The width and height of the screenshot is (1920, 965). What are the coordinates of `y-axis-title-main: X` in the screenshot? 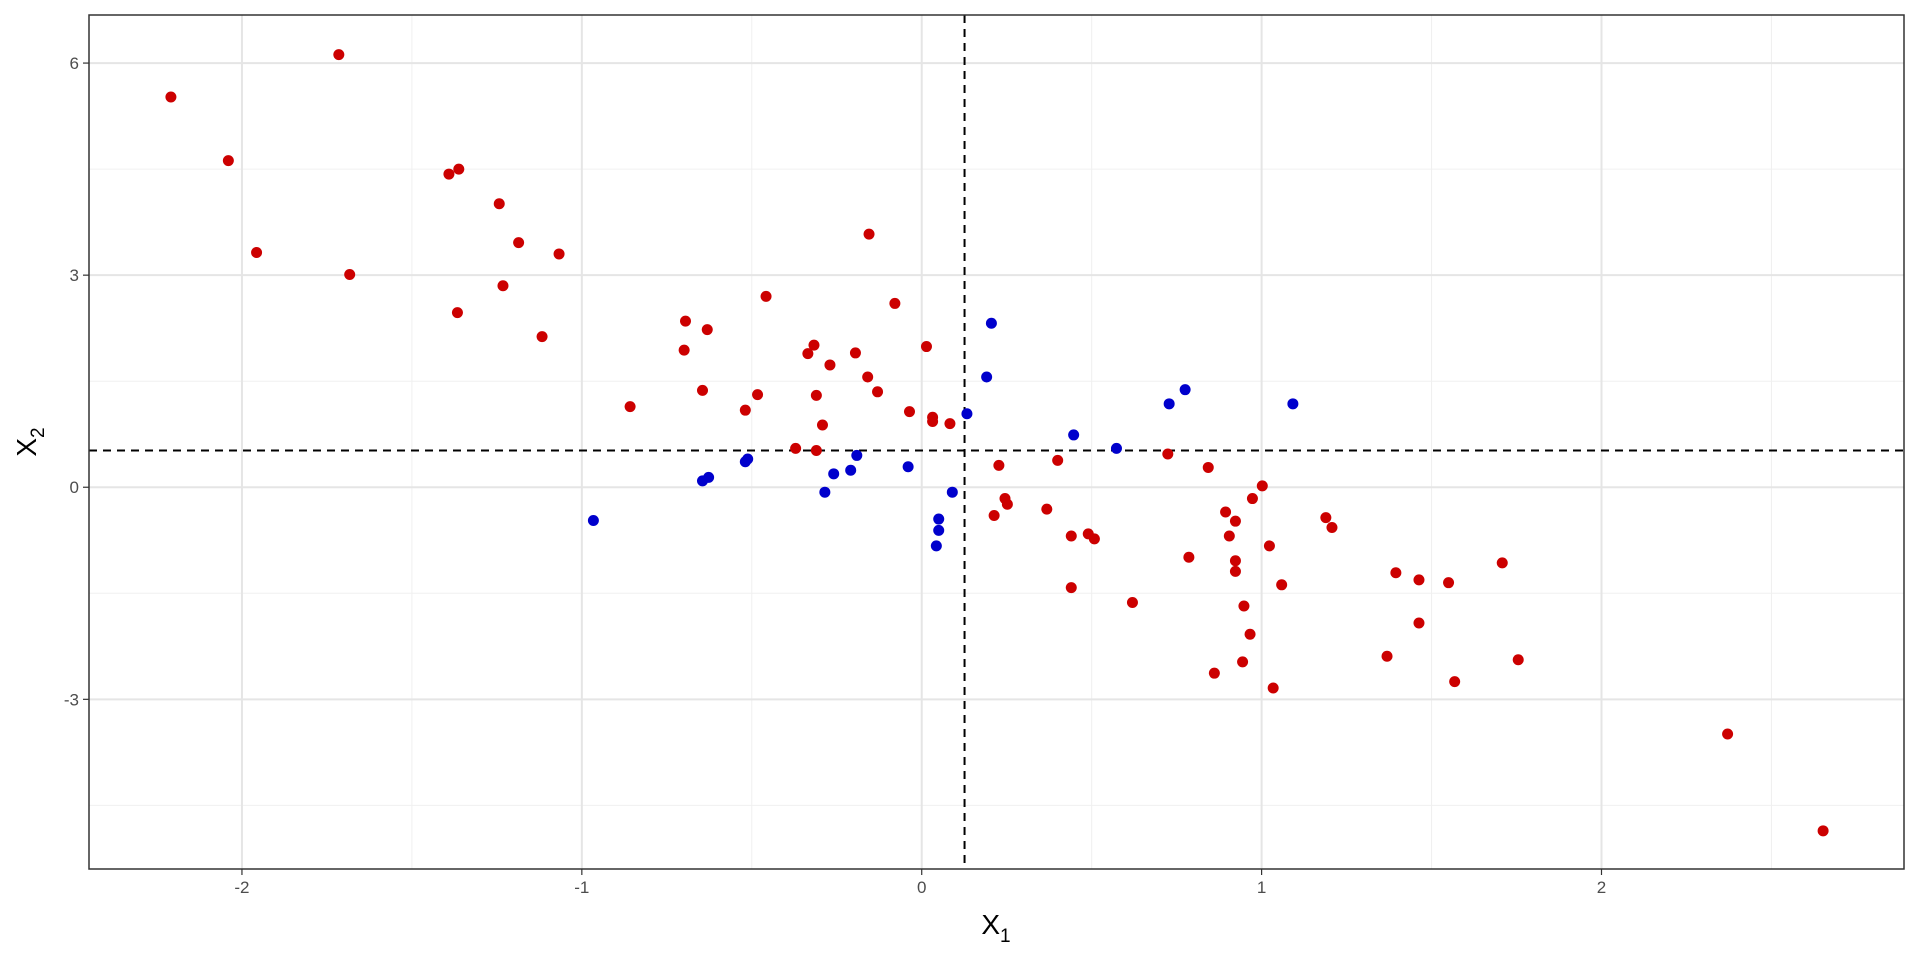 It's located at (26, 447).